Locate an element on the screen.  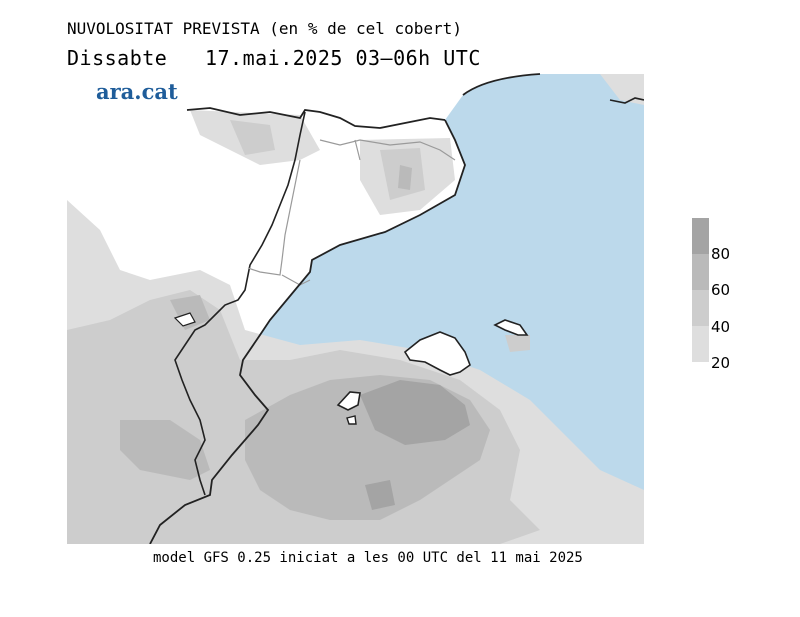
forecast-date-range: 17.mai.2025 03–06h UTC is located at coordinates (342, 58).